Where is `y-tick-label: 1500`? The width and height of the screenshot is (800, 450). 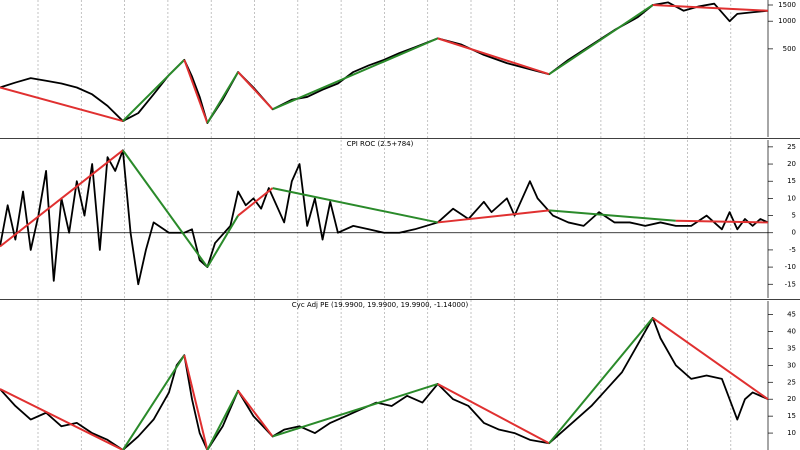
y-tick-label: 1500 is located at coordinates (787, 5).